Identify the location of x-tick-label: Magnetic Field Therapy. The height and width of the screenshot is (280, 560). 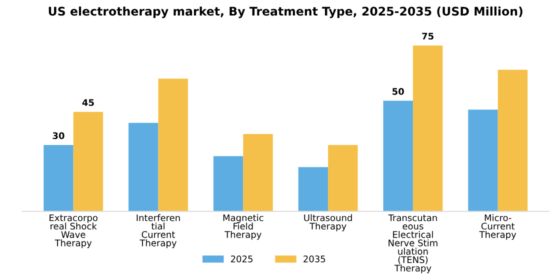
(243, 227).